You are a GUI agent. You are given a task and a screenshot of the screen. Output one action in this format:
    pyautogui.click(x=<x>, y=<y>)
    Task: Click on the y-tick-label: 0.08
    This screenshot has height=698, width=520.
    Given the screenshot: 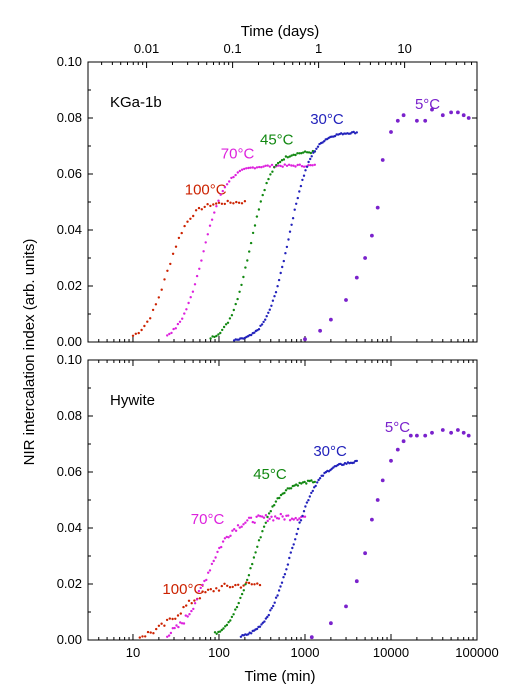 What is the action you would take?
    pyautogui.click(x=69, y=117)
    